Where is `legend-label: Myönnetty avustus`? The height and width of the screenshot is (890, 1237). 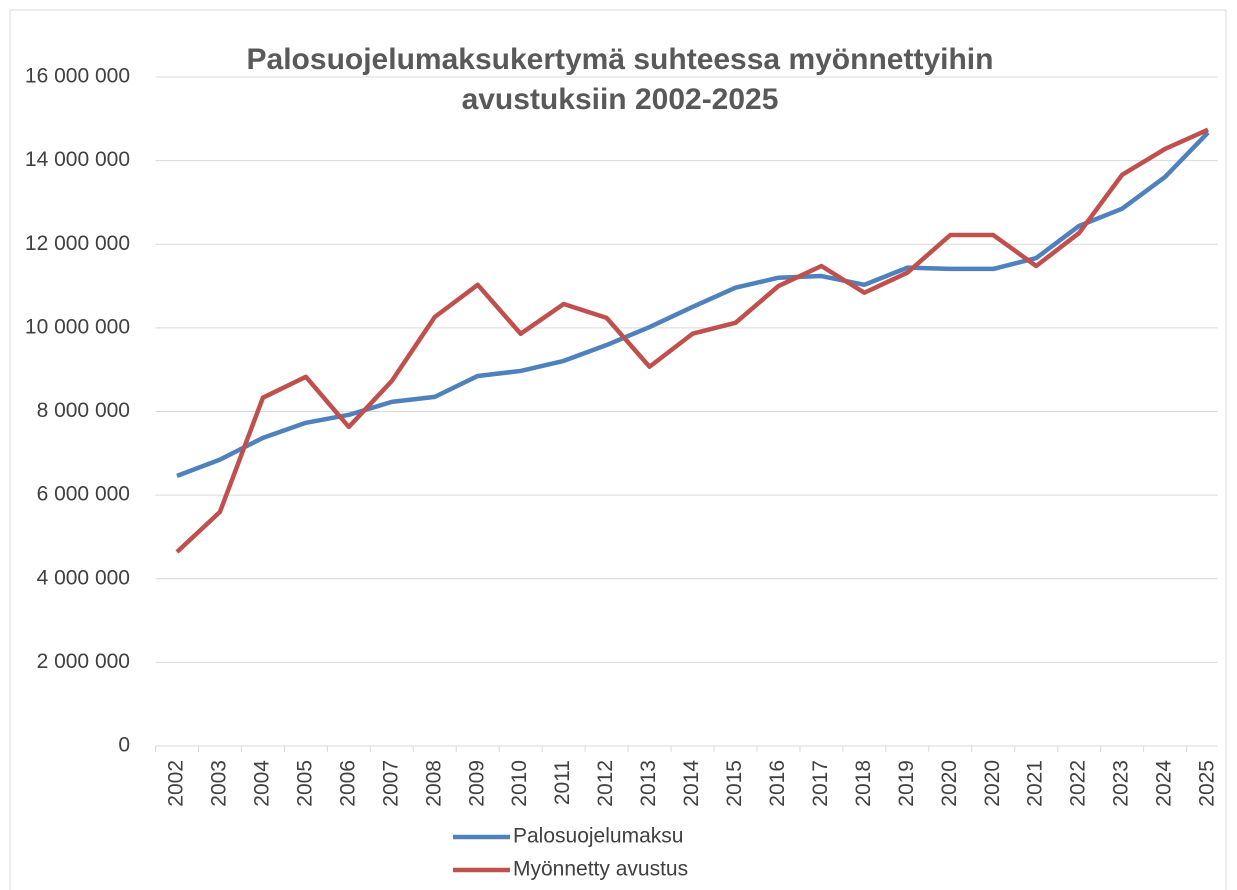
legend-label: Myönnetty avustus is located at coordinates (600, 869).